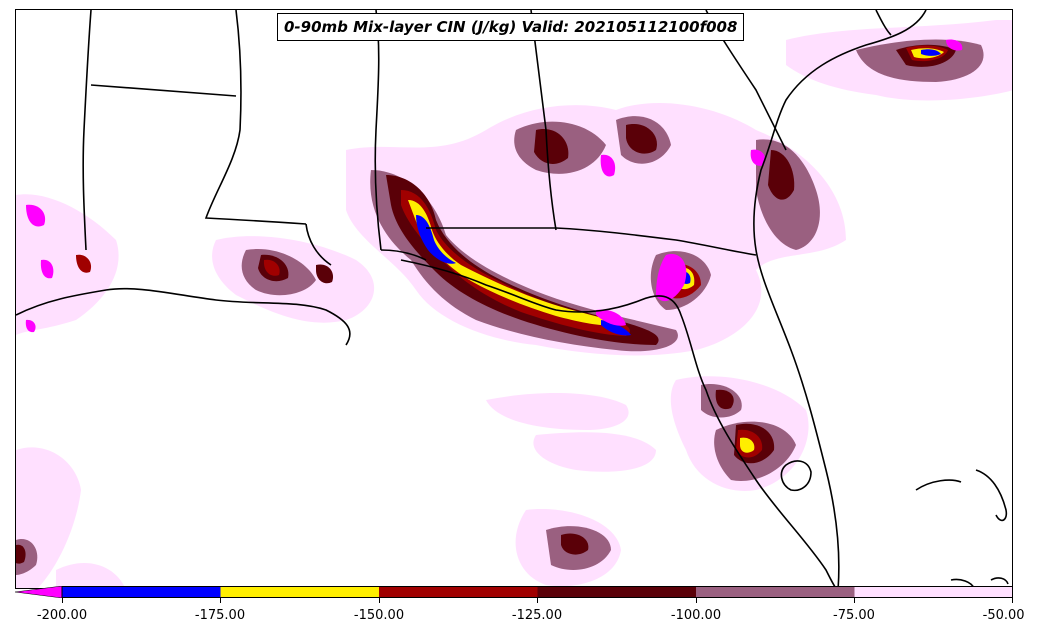  Describe the element at coordinates (220, 615) in the screenshot. I see `colorbar-label-1: -175.00` at that location.